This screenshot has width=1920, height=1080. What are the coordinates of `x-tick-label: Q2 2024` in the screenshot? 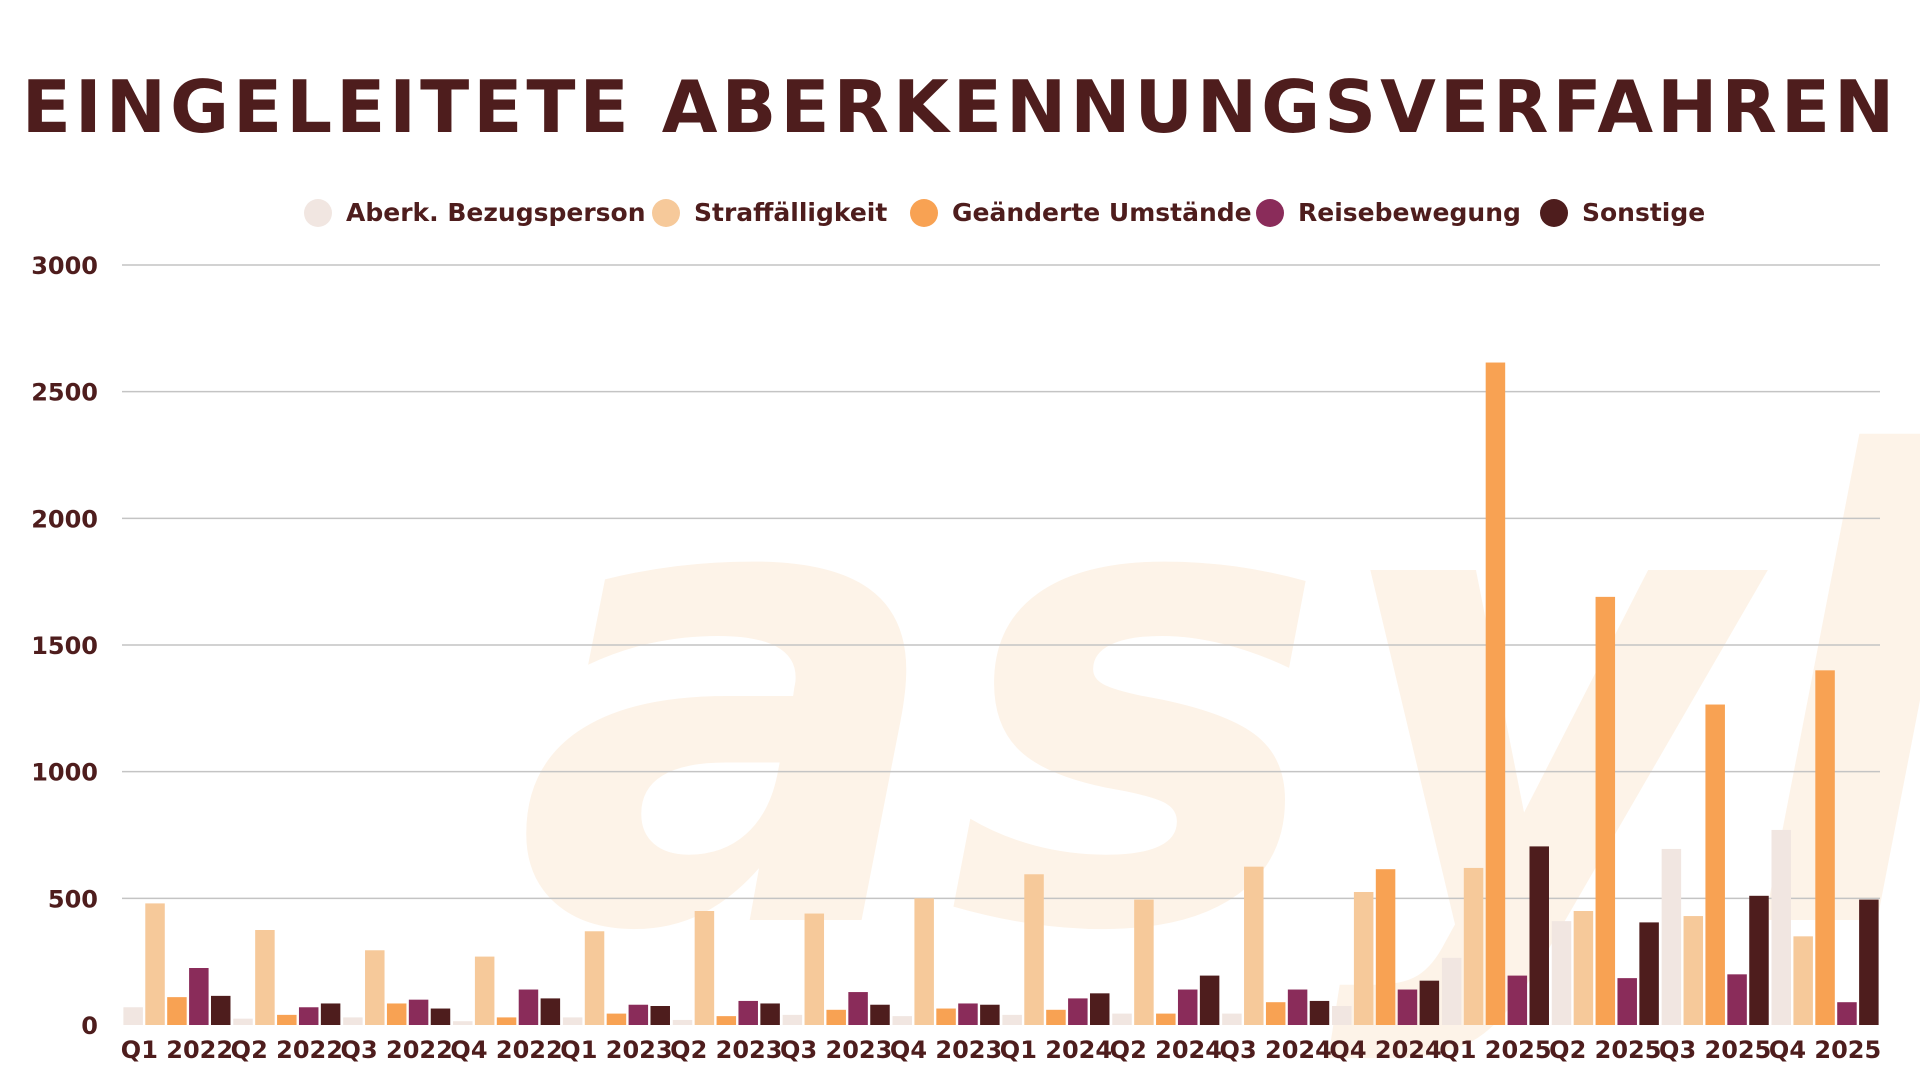 It's located at (1166, 1050).